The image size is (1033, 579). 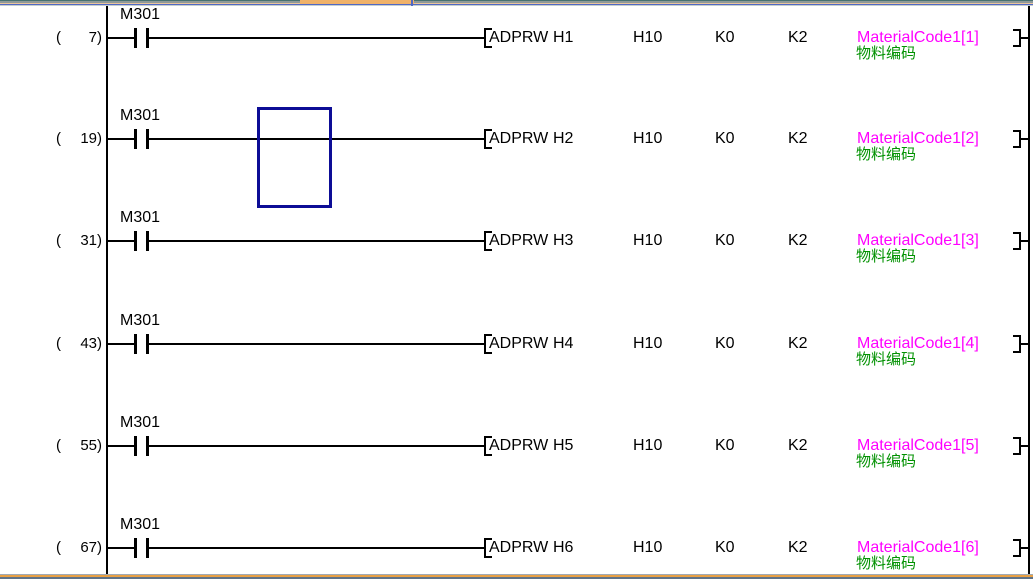 I want to click on top-window-border, so click(x=516, y=3).